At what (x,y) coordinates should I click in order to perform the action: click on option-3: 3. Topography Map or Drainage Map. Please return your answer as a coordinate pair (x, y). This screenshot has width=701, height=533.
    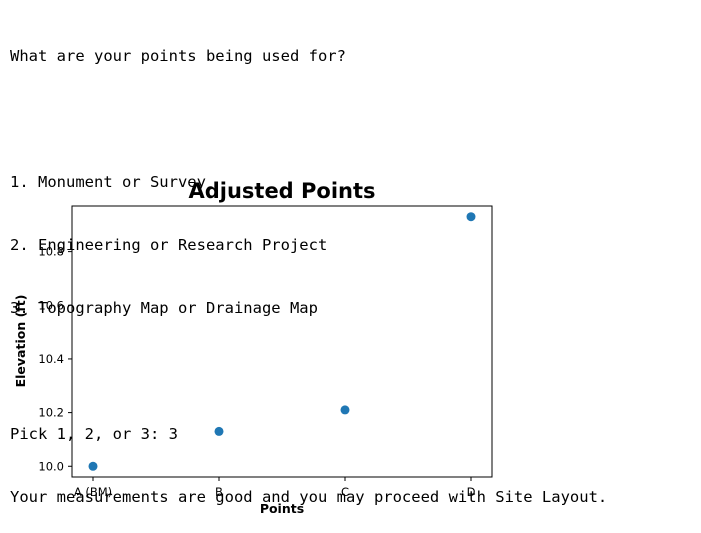
    Looking at the image, I should click on (164, 308).